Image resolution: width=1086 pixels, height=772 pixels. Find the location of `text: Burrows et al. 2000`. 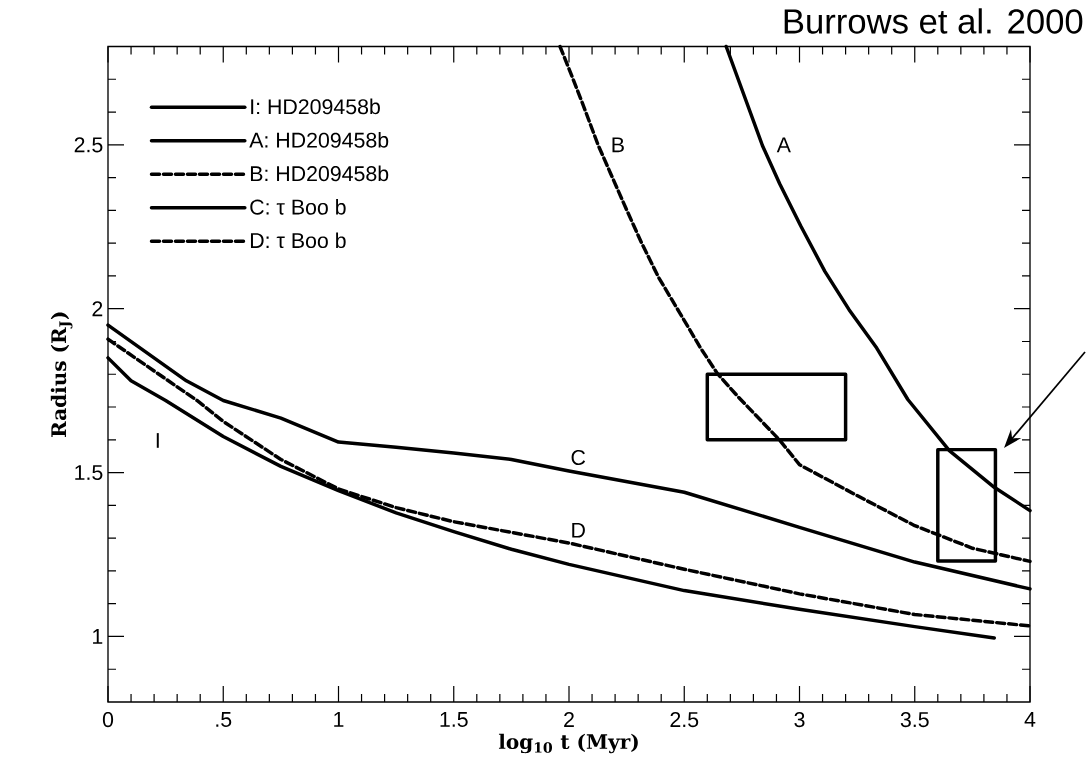

text: Burrows et al. 2000 is located at coordinates (933, 21).